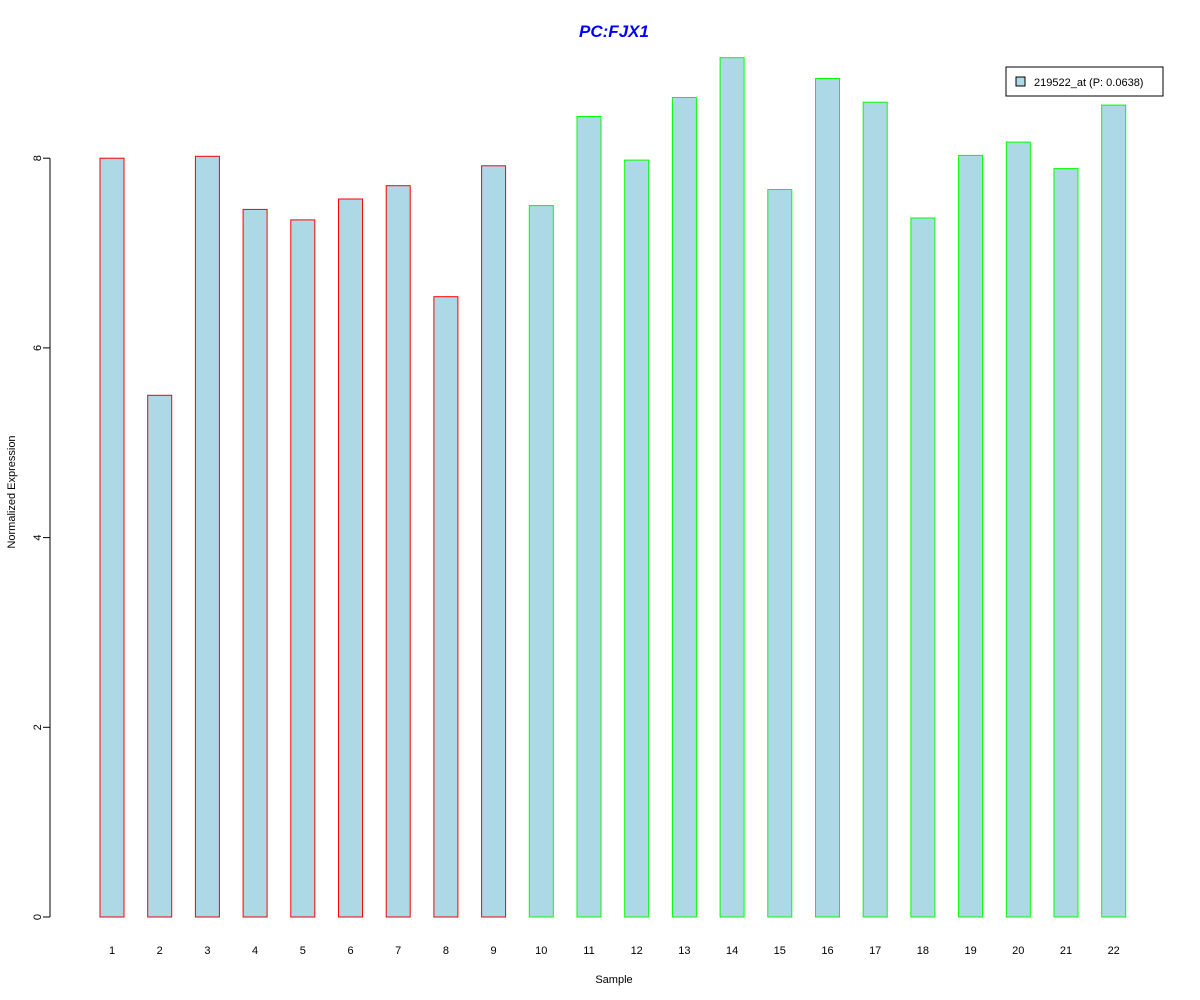  I want to click on x-tick-label: 9, so click(494, 951).